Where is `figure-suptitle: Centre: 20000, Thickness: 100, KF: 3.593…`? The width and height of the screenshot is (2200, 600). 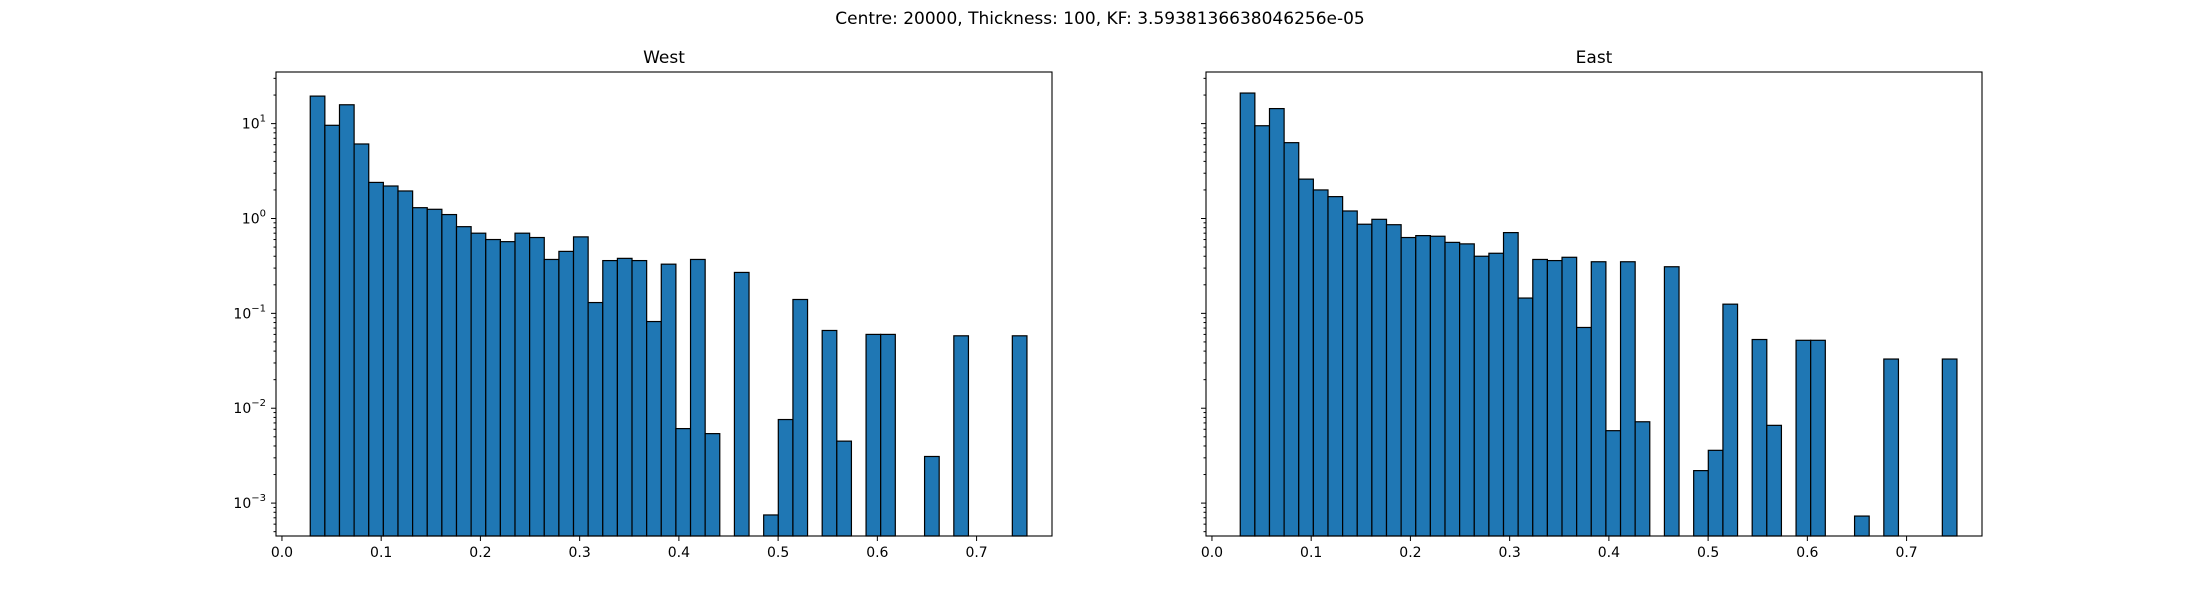
figure-suptitle: Centre: 20000, Thickness: 100, KF: 3.593… is located at coordinates (1100, 19).